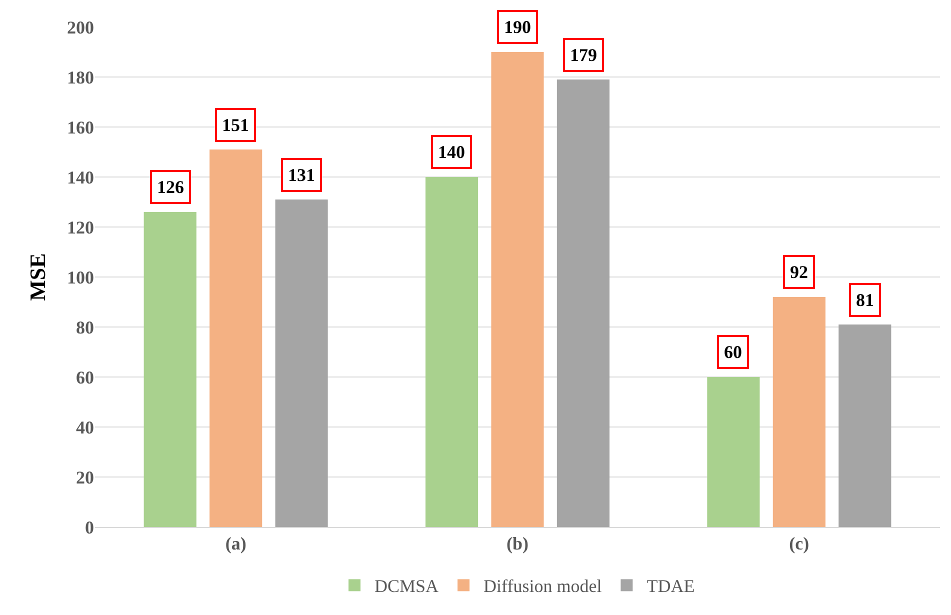  What do you see at coordinates (80, 277) in the screenshot?
I see `y-tick-label: 100` at bounding box center [80, 277].